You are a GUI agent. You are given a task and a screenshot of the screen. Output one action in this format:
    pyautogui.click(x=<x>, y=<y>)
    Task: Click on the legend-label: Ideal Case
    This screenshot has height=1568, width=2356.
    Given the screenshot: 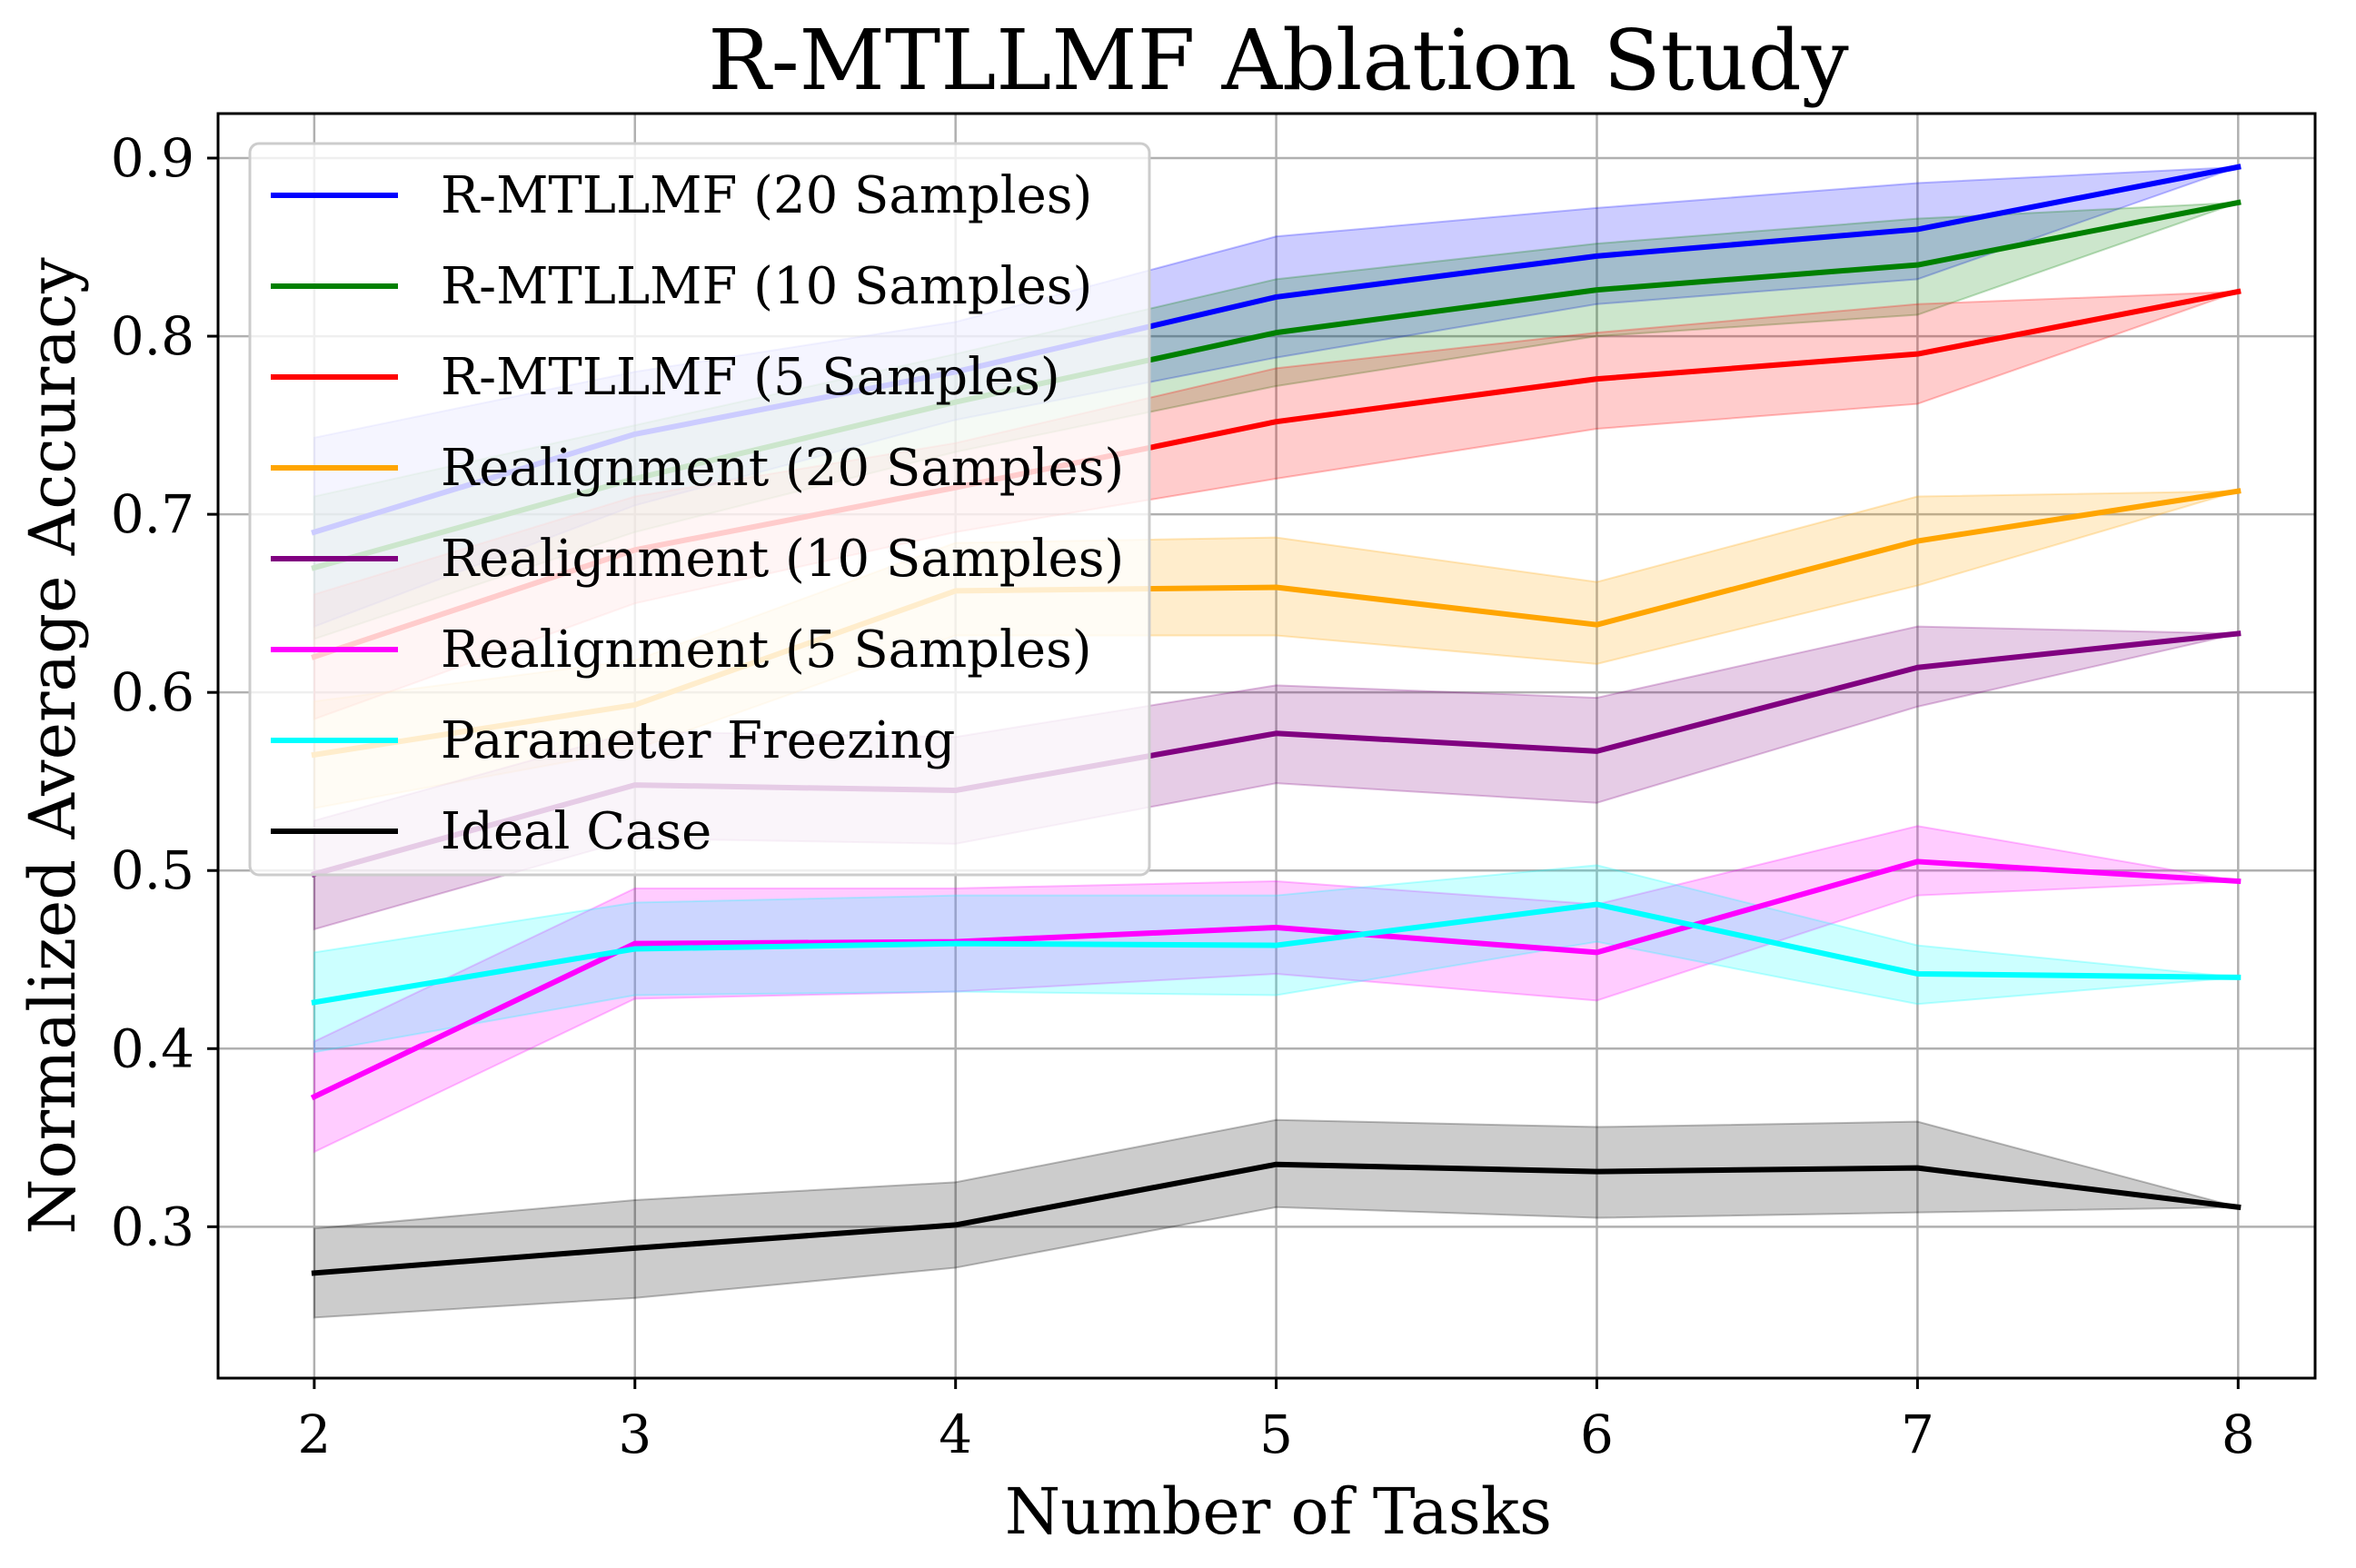 What is the action you would take?
    pyautogui.click(x=576, y=831)
    